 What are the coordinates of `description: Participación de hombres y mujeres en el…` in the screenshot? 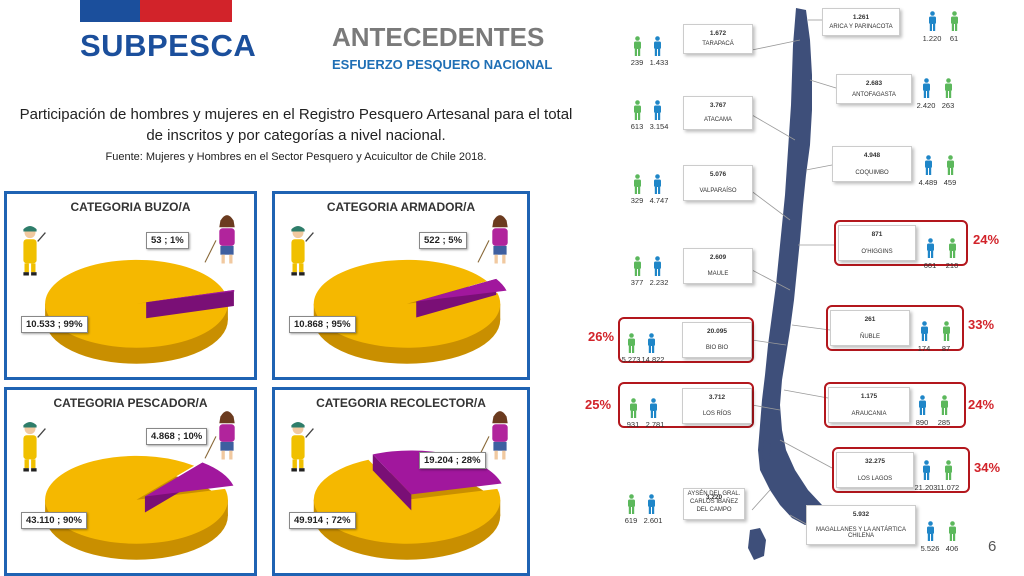 It's located at (296, 125).